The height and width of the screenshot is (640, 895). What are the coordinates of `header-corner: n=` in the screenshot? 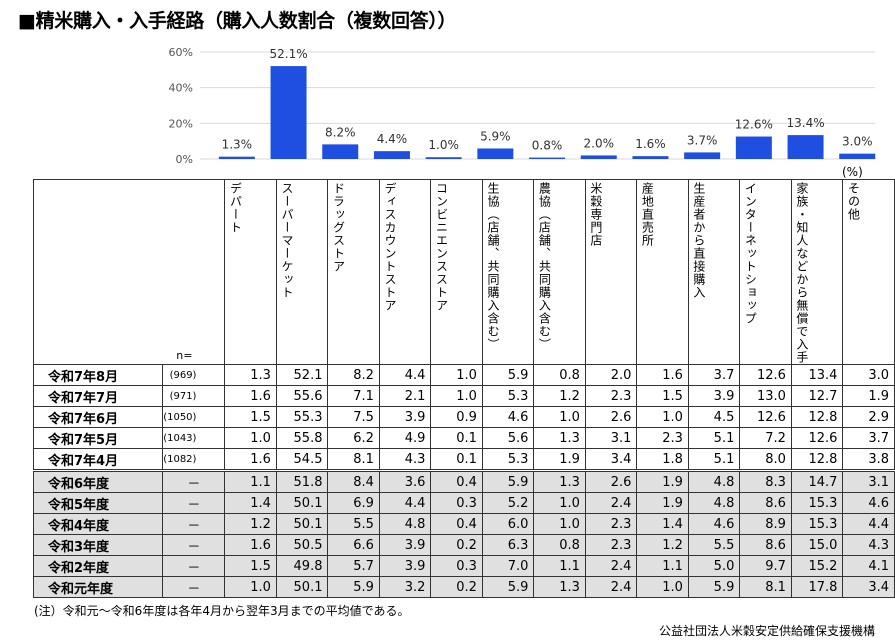 It's located at (129, 272).